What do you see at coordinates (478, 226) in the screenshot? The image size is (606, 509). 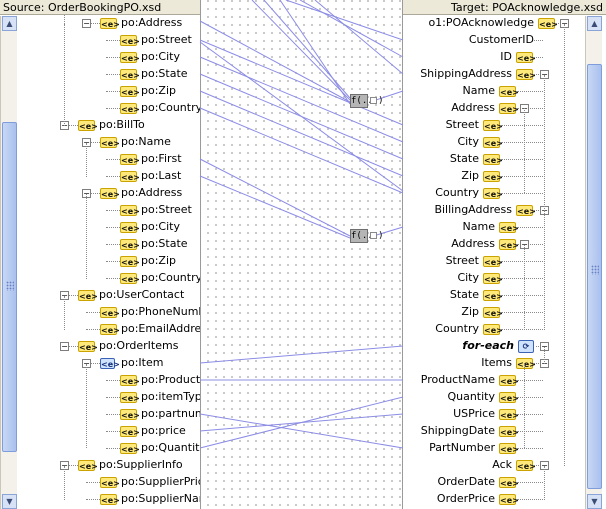 I see `target-node-label: Name` at bounding box center [478, 226].